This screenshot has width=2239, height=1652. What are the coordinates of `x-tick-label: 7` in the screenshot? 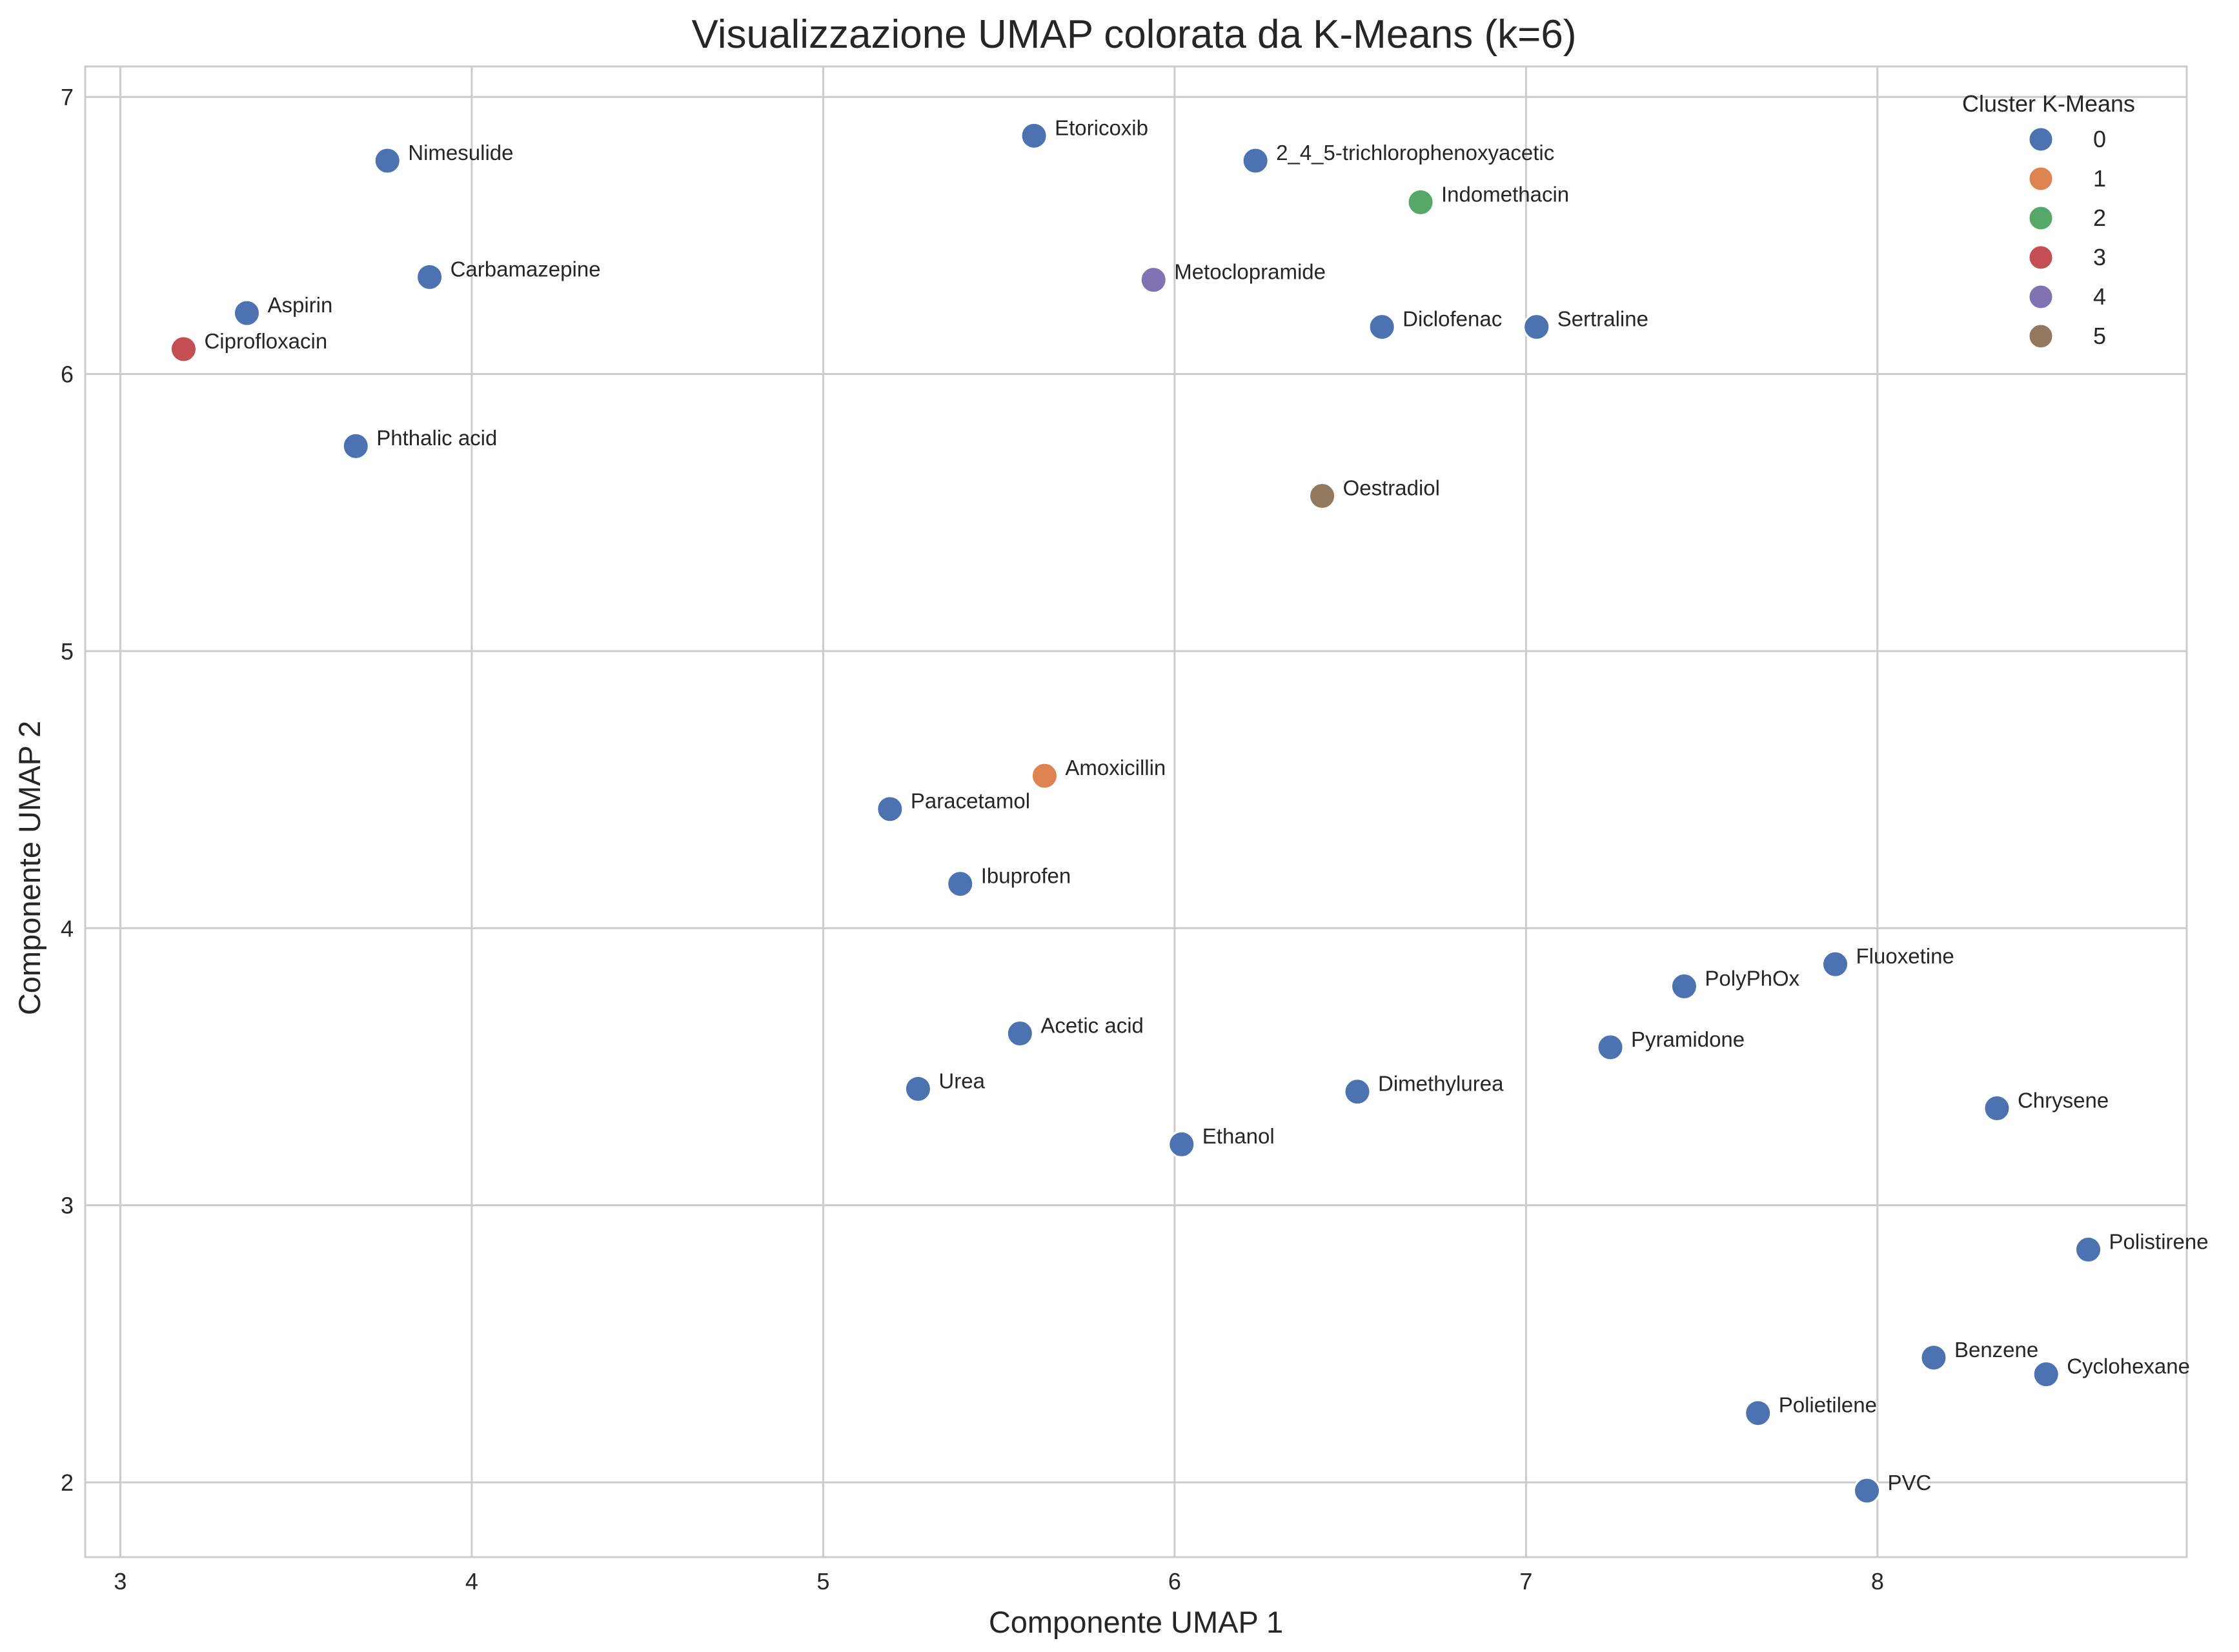 It's located at (1525, 1581).